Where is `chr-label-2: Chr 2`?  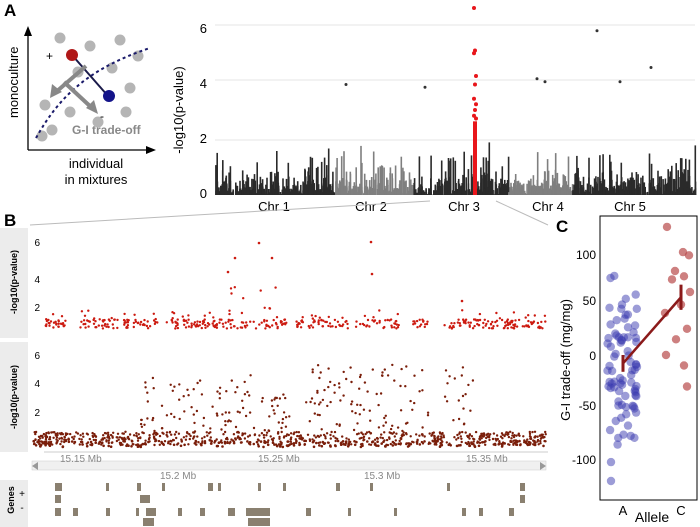
chr-label-2: Chr 2 is located at coordinates (371, 206).